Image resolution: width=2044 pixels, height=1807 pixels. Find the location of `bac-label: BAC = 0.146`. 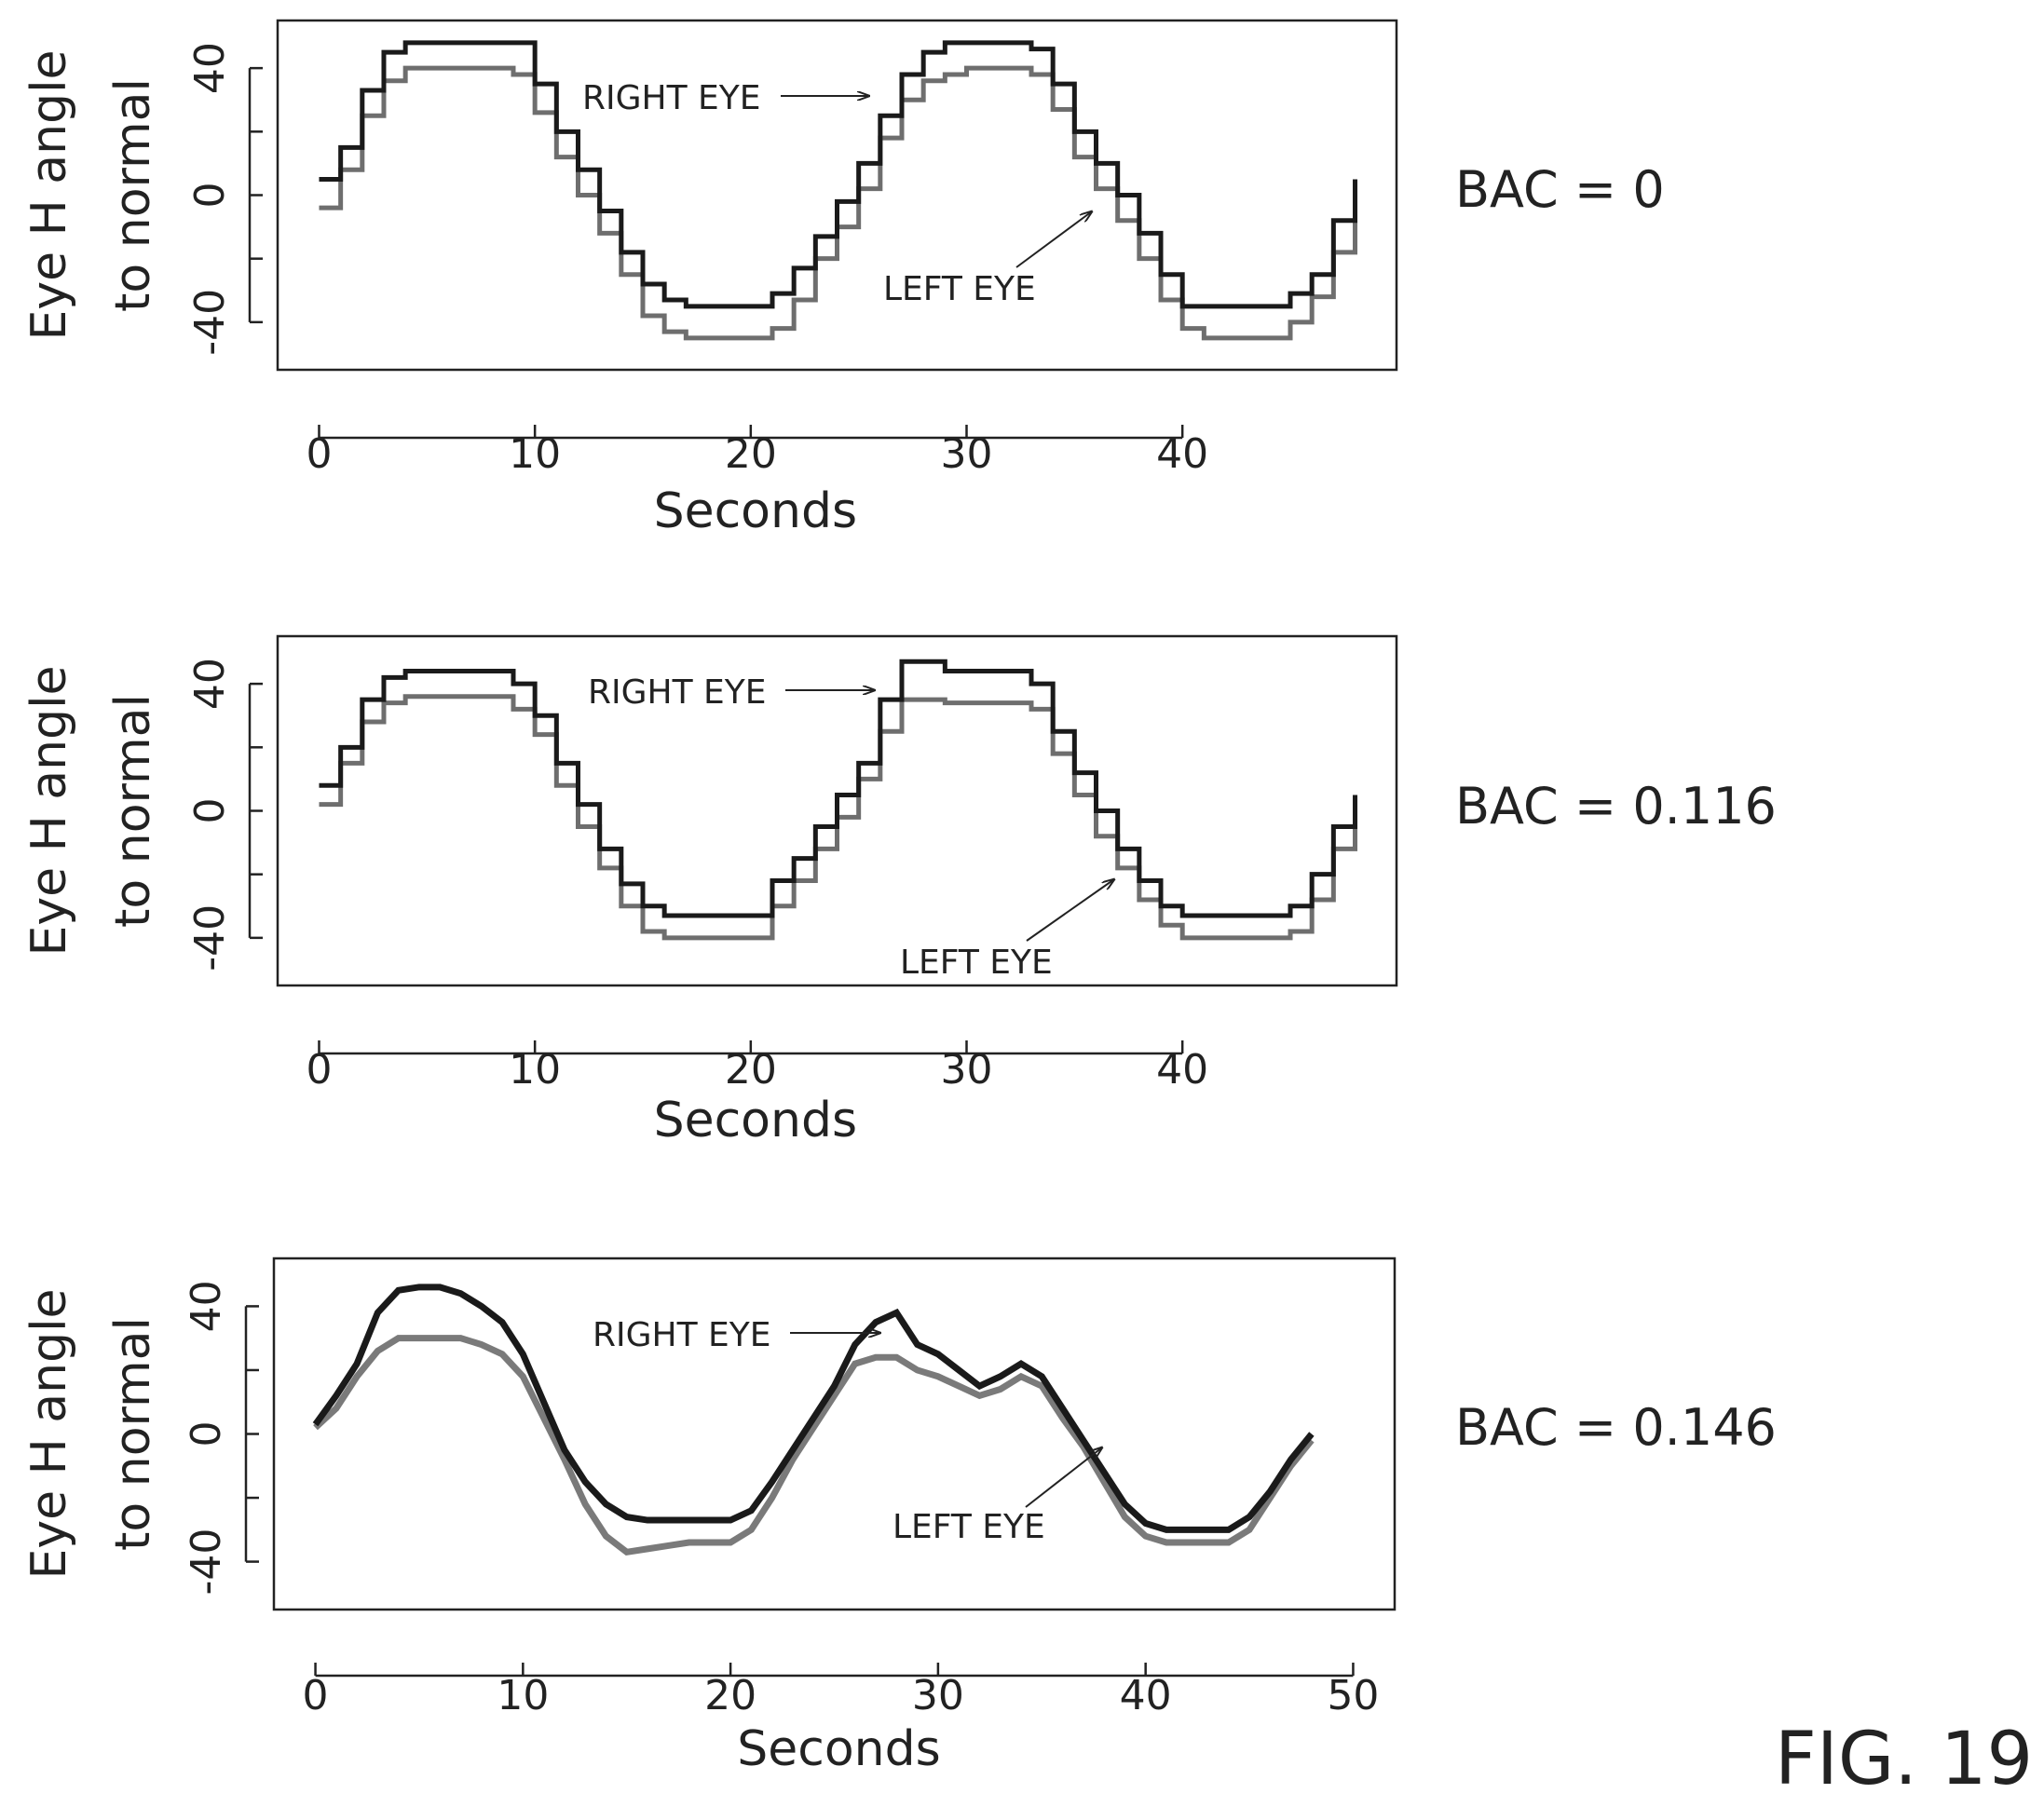

bac-label: BAC = 0.146 is located at coordinates (1616, 1427).